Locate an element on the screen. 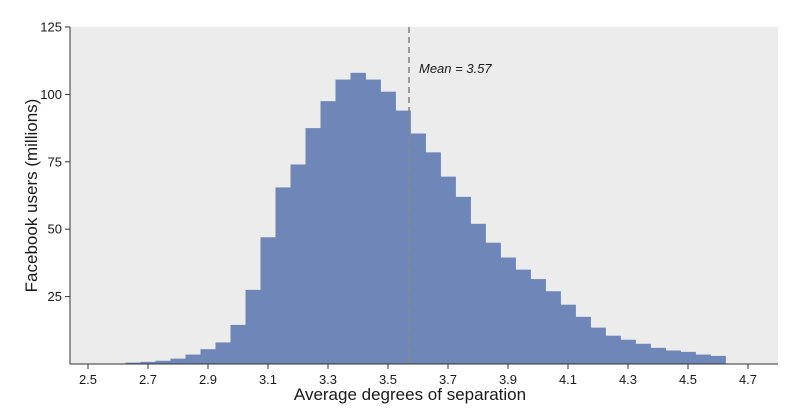  x-tick-label: 2.5 is located at coordinates (88, 379).